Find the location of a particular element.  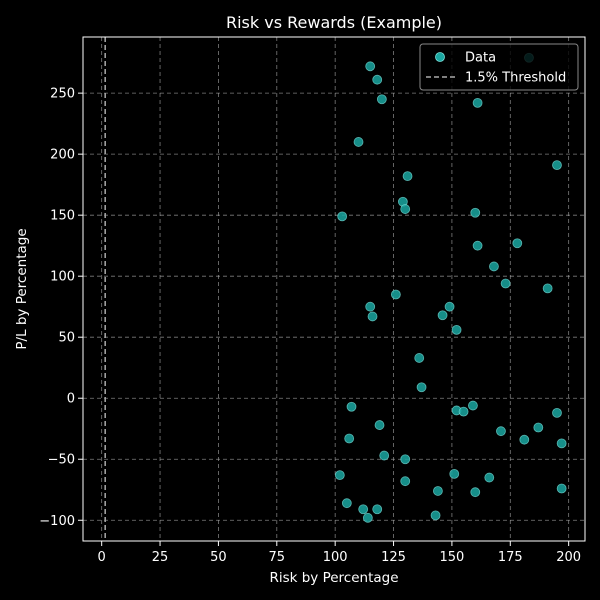

y-tick-label: −100 is located at coordinates (57, 521).